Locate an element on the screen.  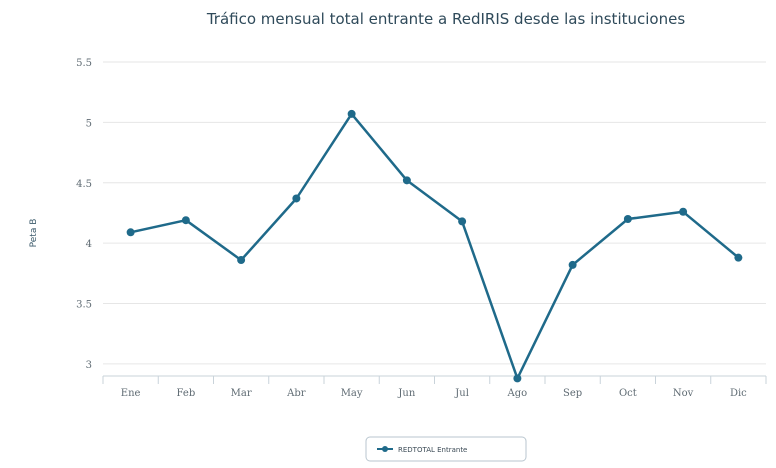
x-tick-label: Ago is located at coordinates (517, 393).